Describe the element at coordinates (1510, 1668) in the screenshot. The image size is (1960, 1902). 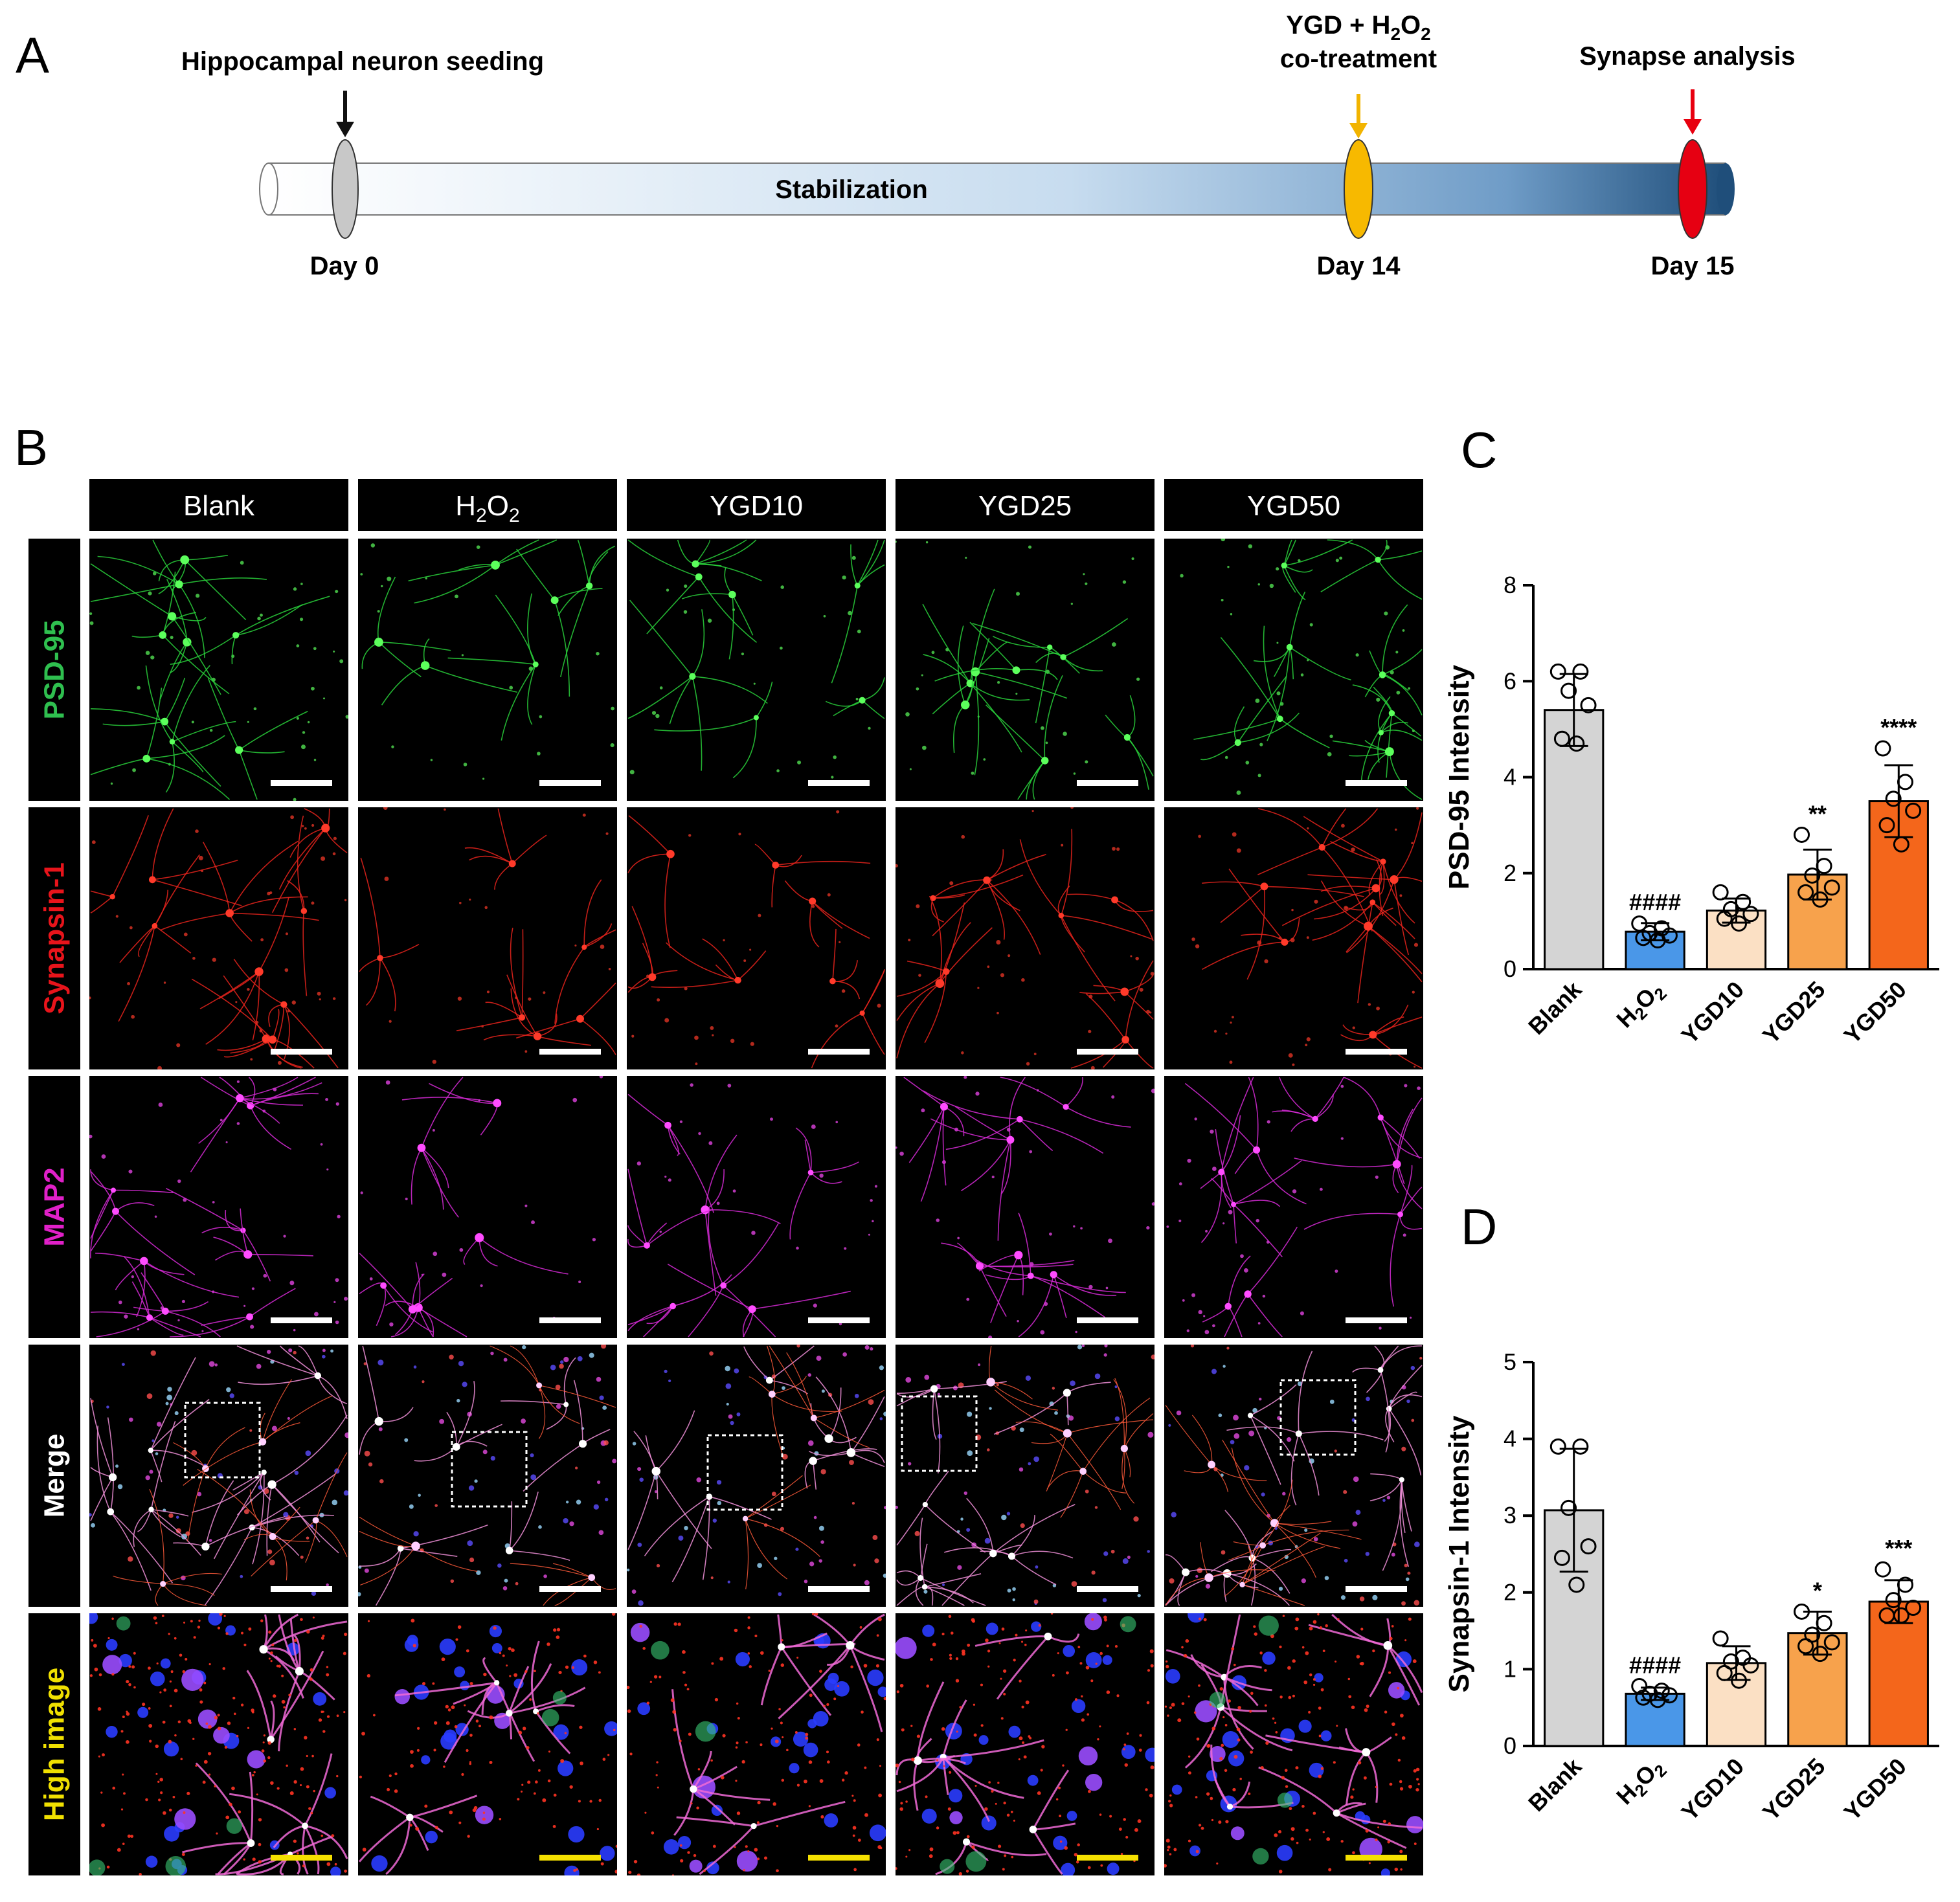
I see `y-tick-label: 1` at that location.